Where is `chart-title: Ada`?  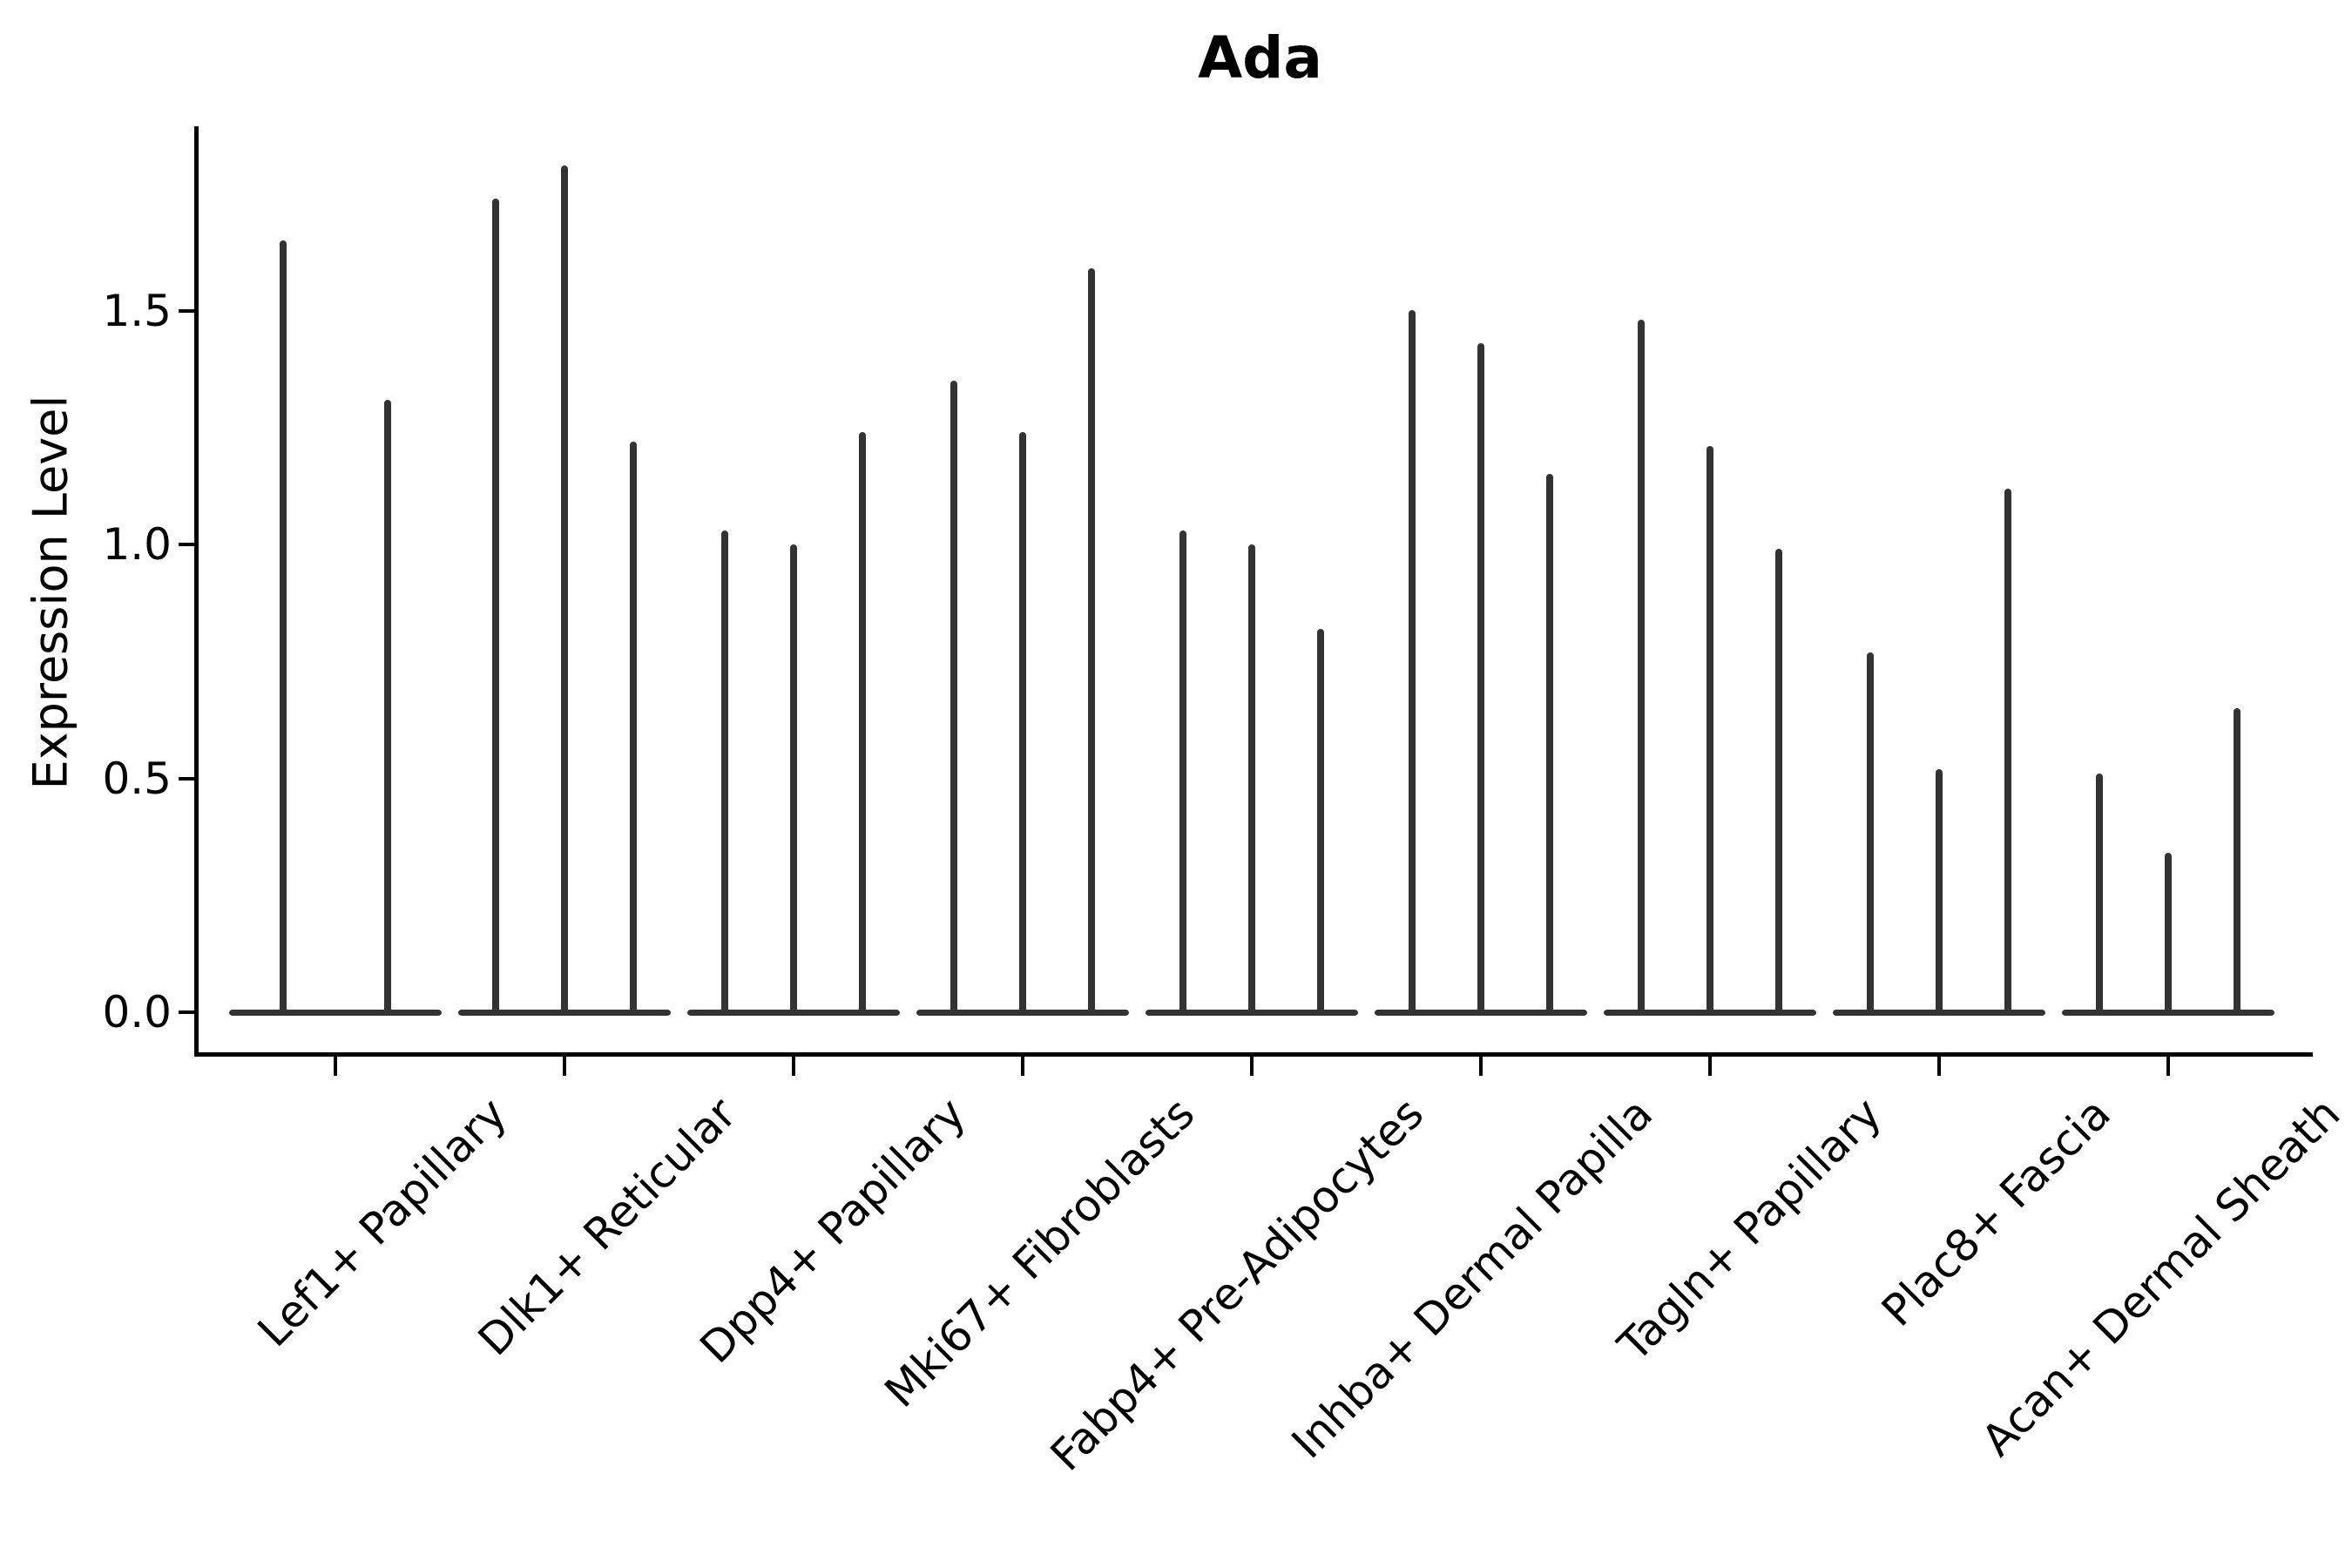 chart-title: Ada is located at coordinates (1260, 58).